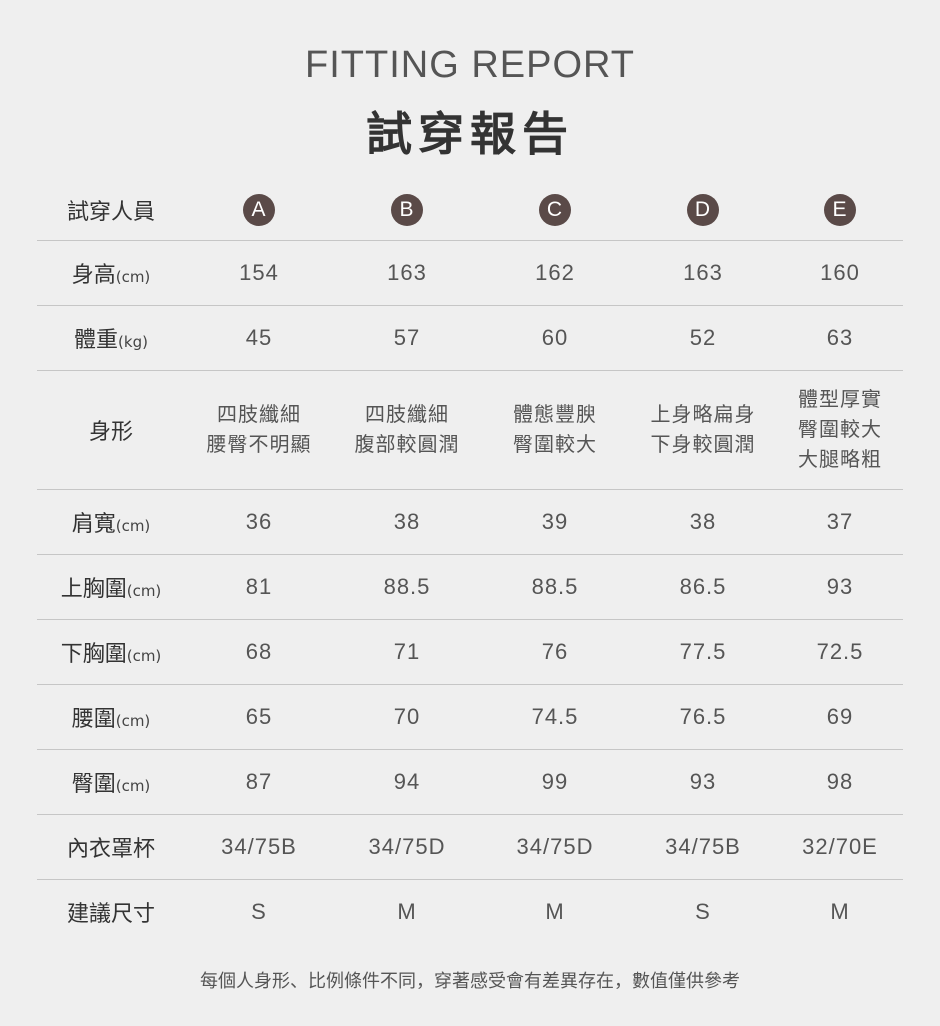 The height and width of the screenshot is (1026, 940). What do you see at coordinates (93, 719) in the screenshot?
I see `row-label-text: 腰圍` at bounding box center [93, 719].